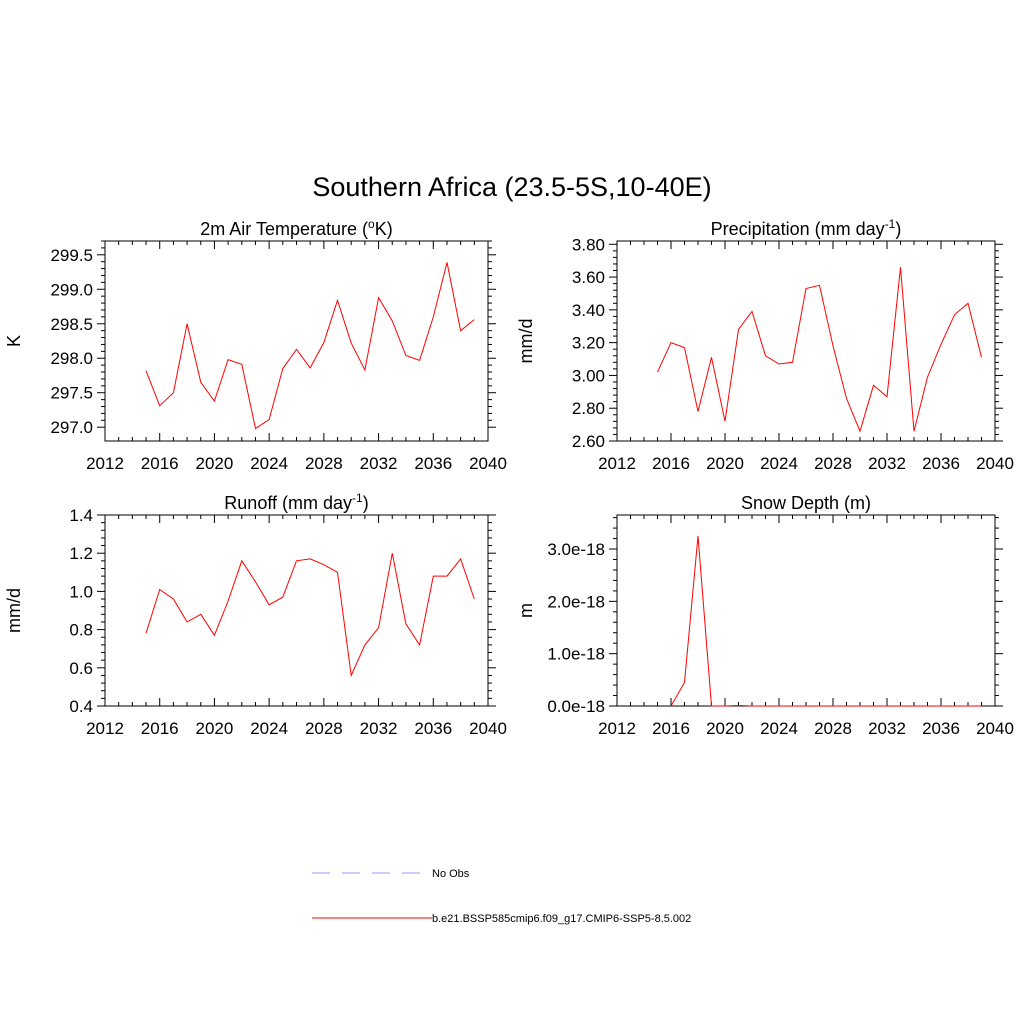 This screenshot has height=1024, width=1024. I want to click on y-tick-label: 299.0, so click(71, 289).